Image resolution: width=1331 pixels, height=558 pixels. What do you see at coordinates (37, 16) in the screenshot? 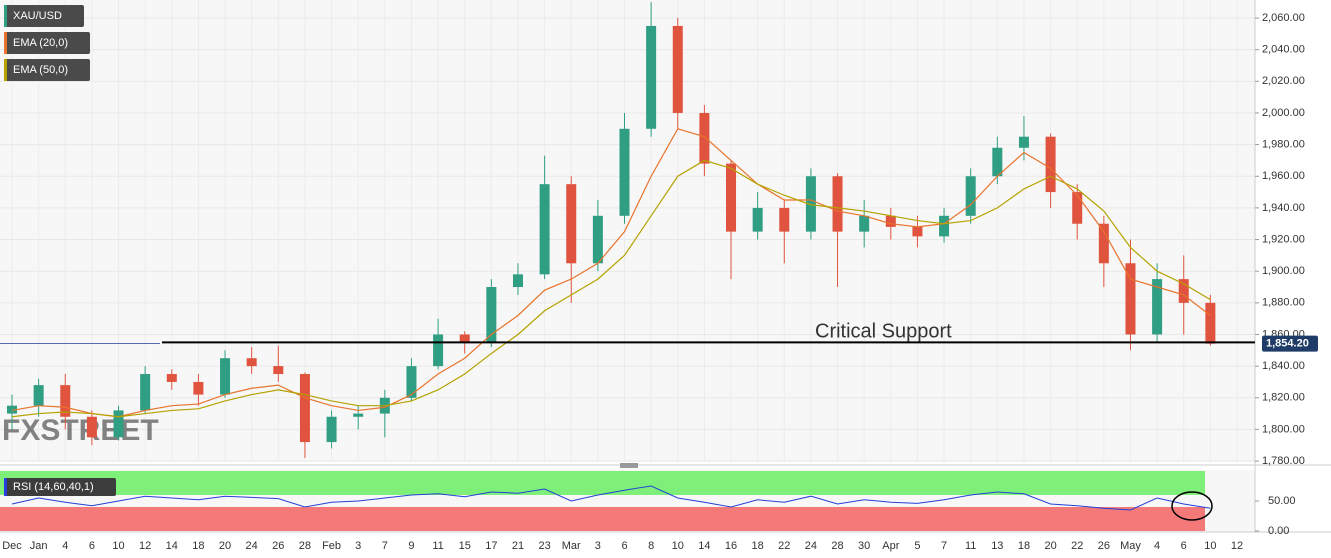
I see `legend-label: XAU/USD` at bounding box center [37, 16].